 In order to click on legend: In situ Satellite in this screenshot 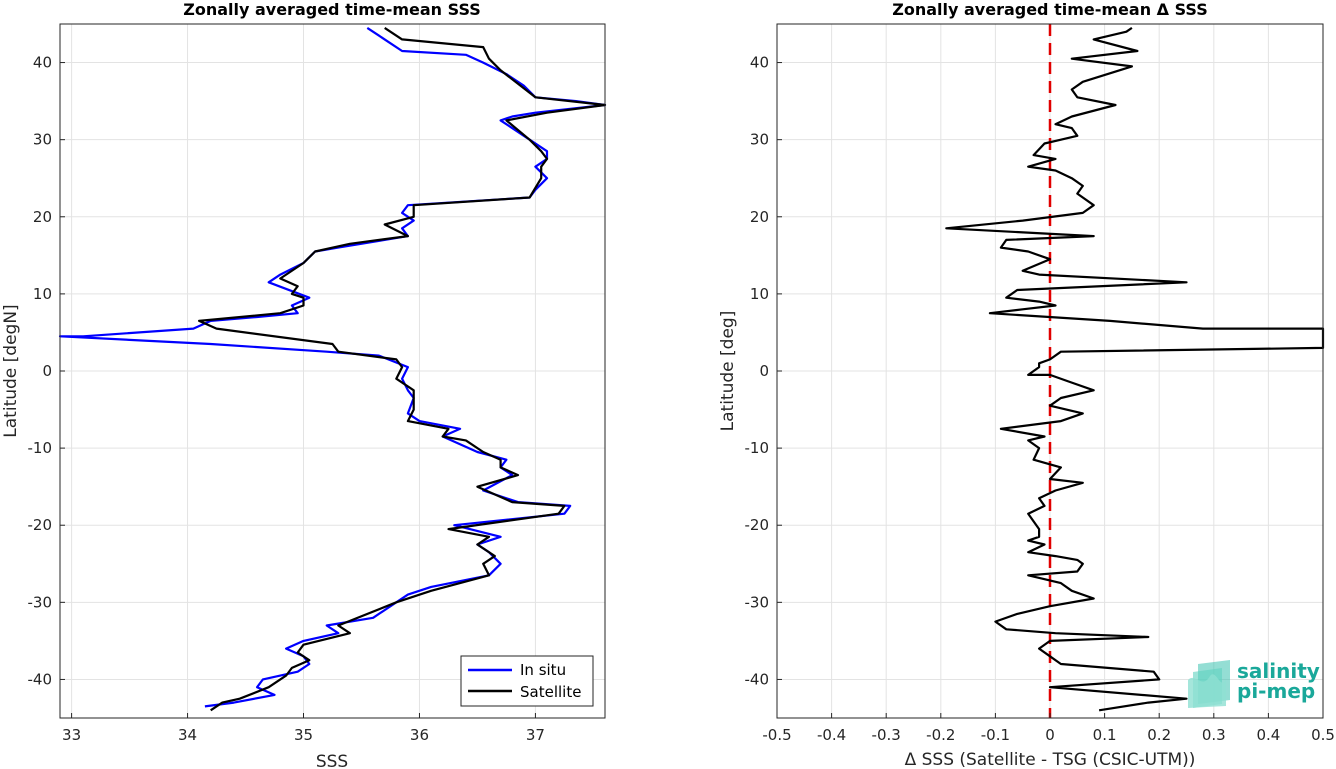, I will do `click(527, 681)`.